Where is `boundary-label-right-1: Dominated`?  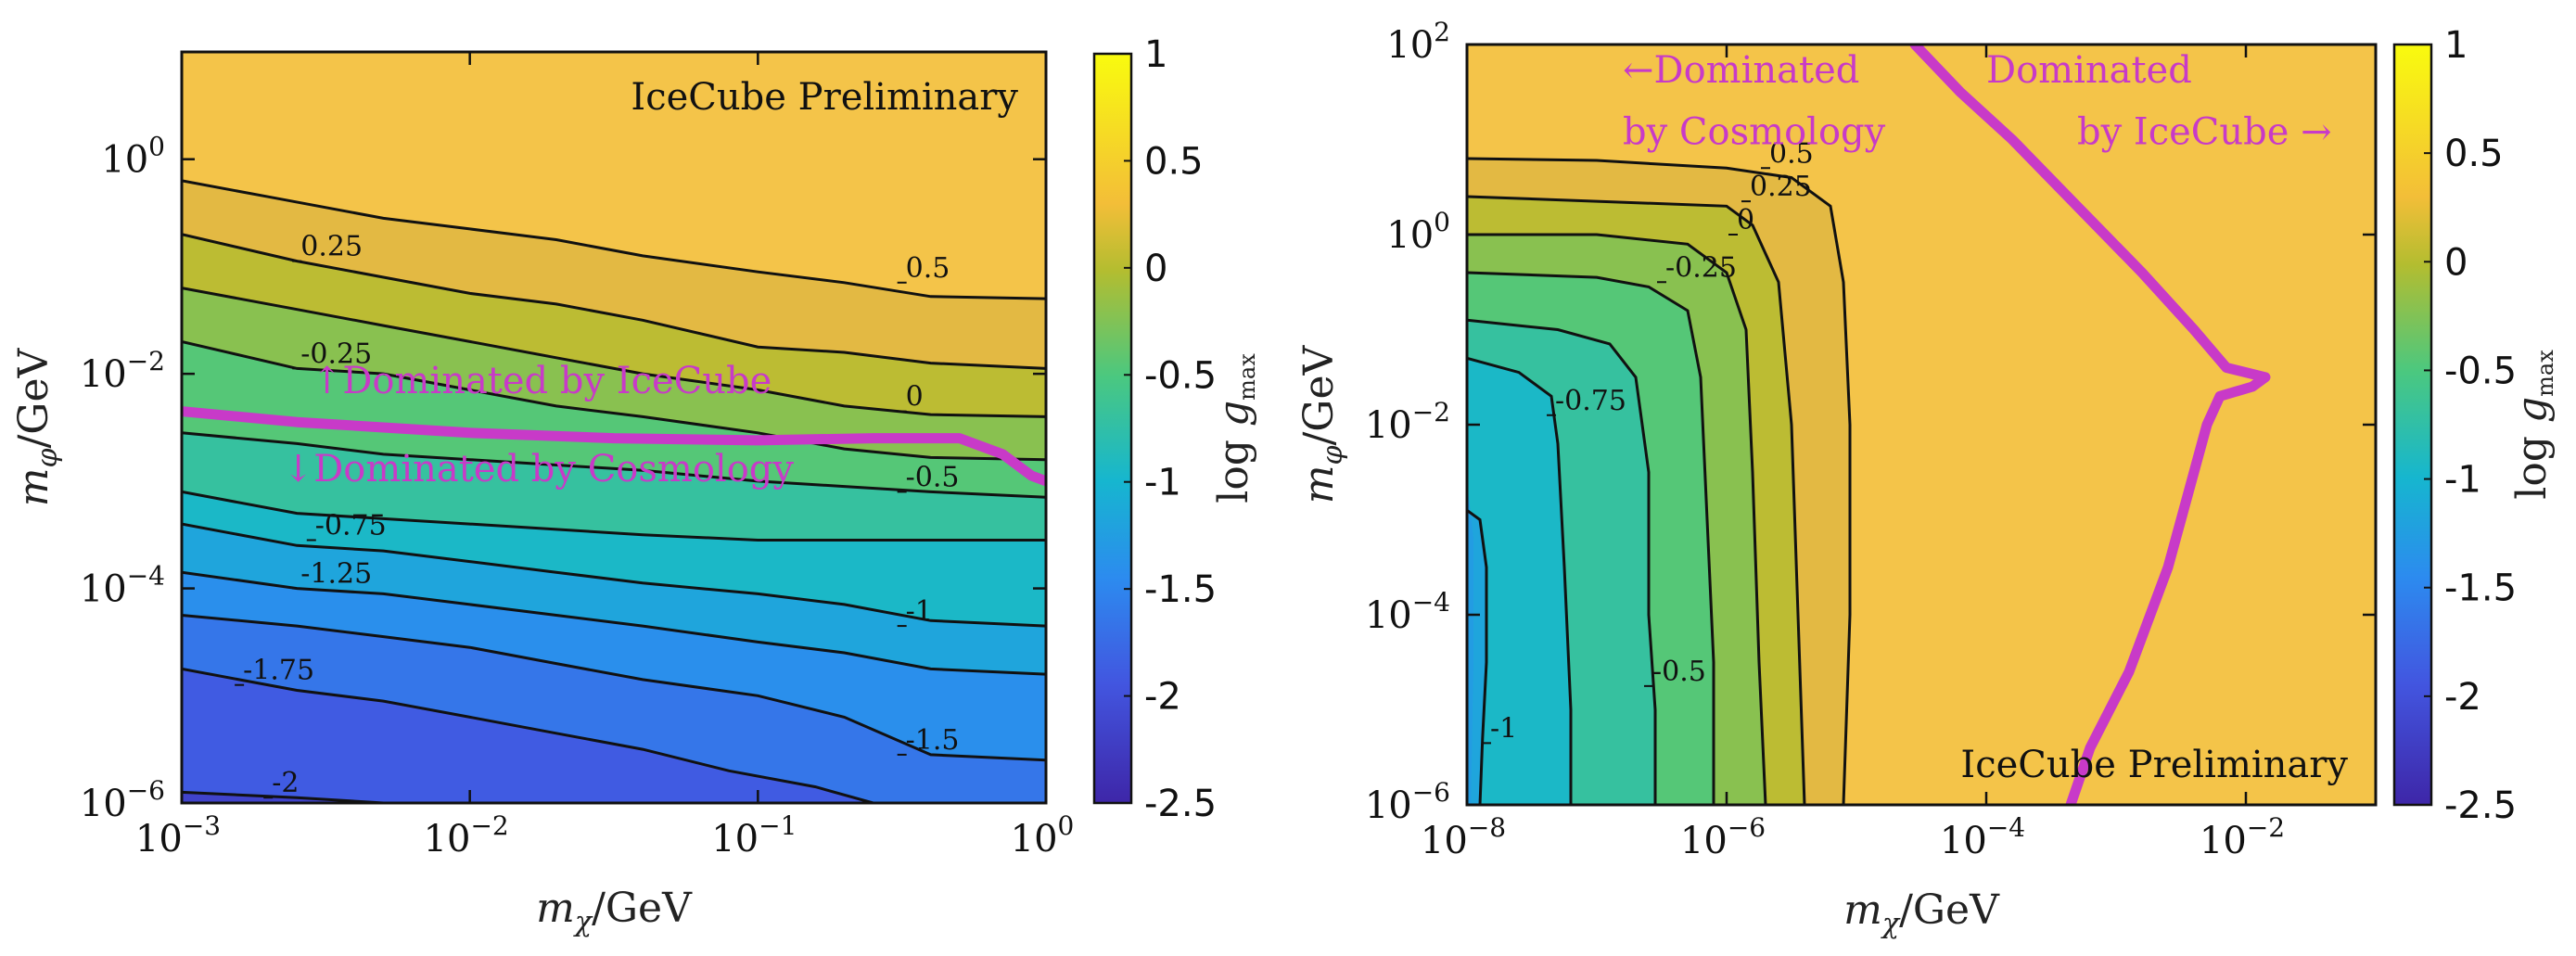 boundary-label-right-1: Dominated is located at coordinates (2089, 70).